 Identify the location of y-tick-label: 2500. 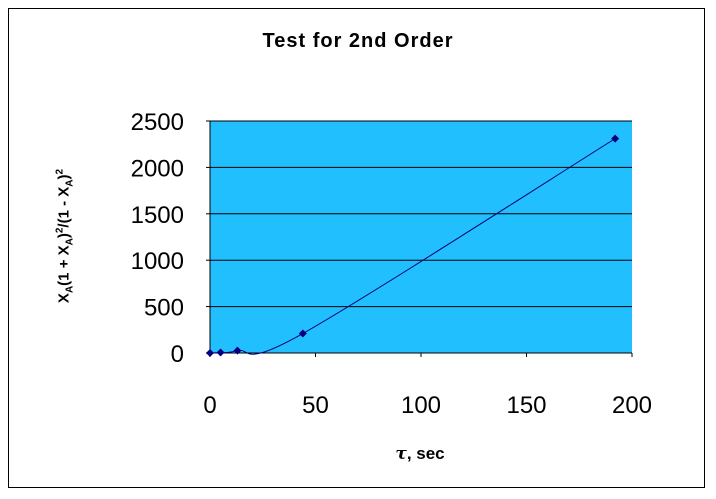
(157, 122).